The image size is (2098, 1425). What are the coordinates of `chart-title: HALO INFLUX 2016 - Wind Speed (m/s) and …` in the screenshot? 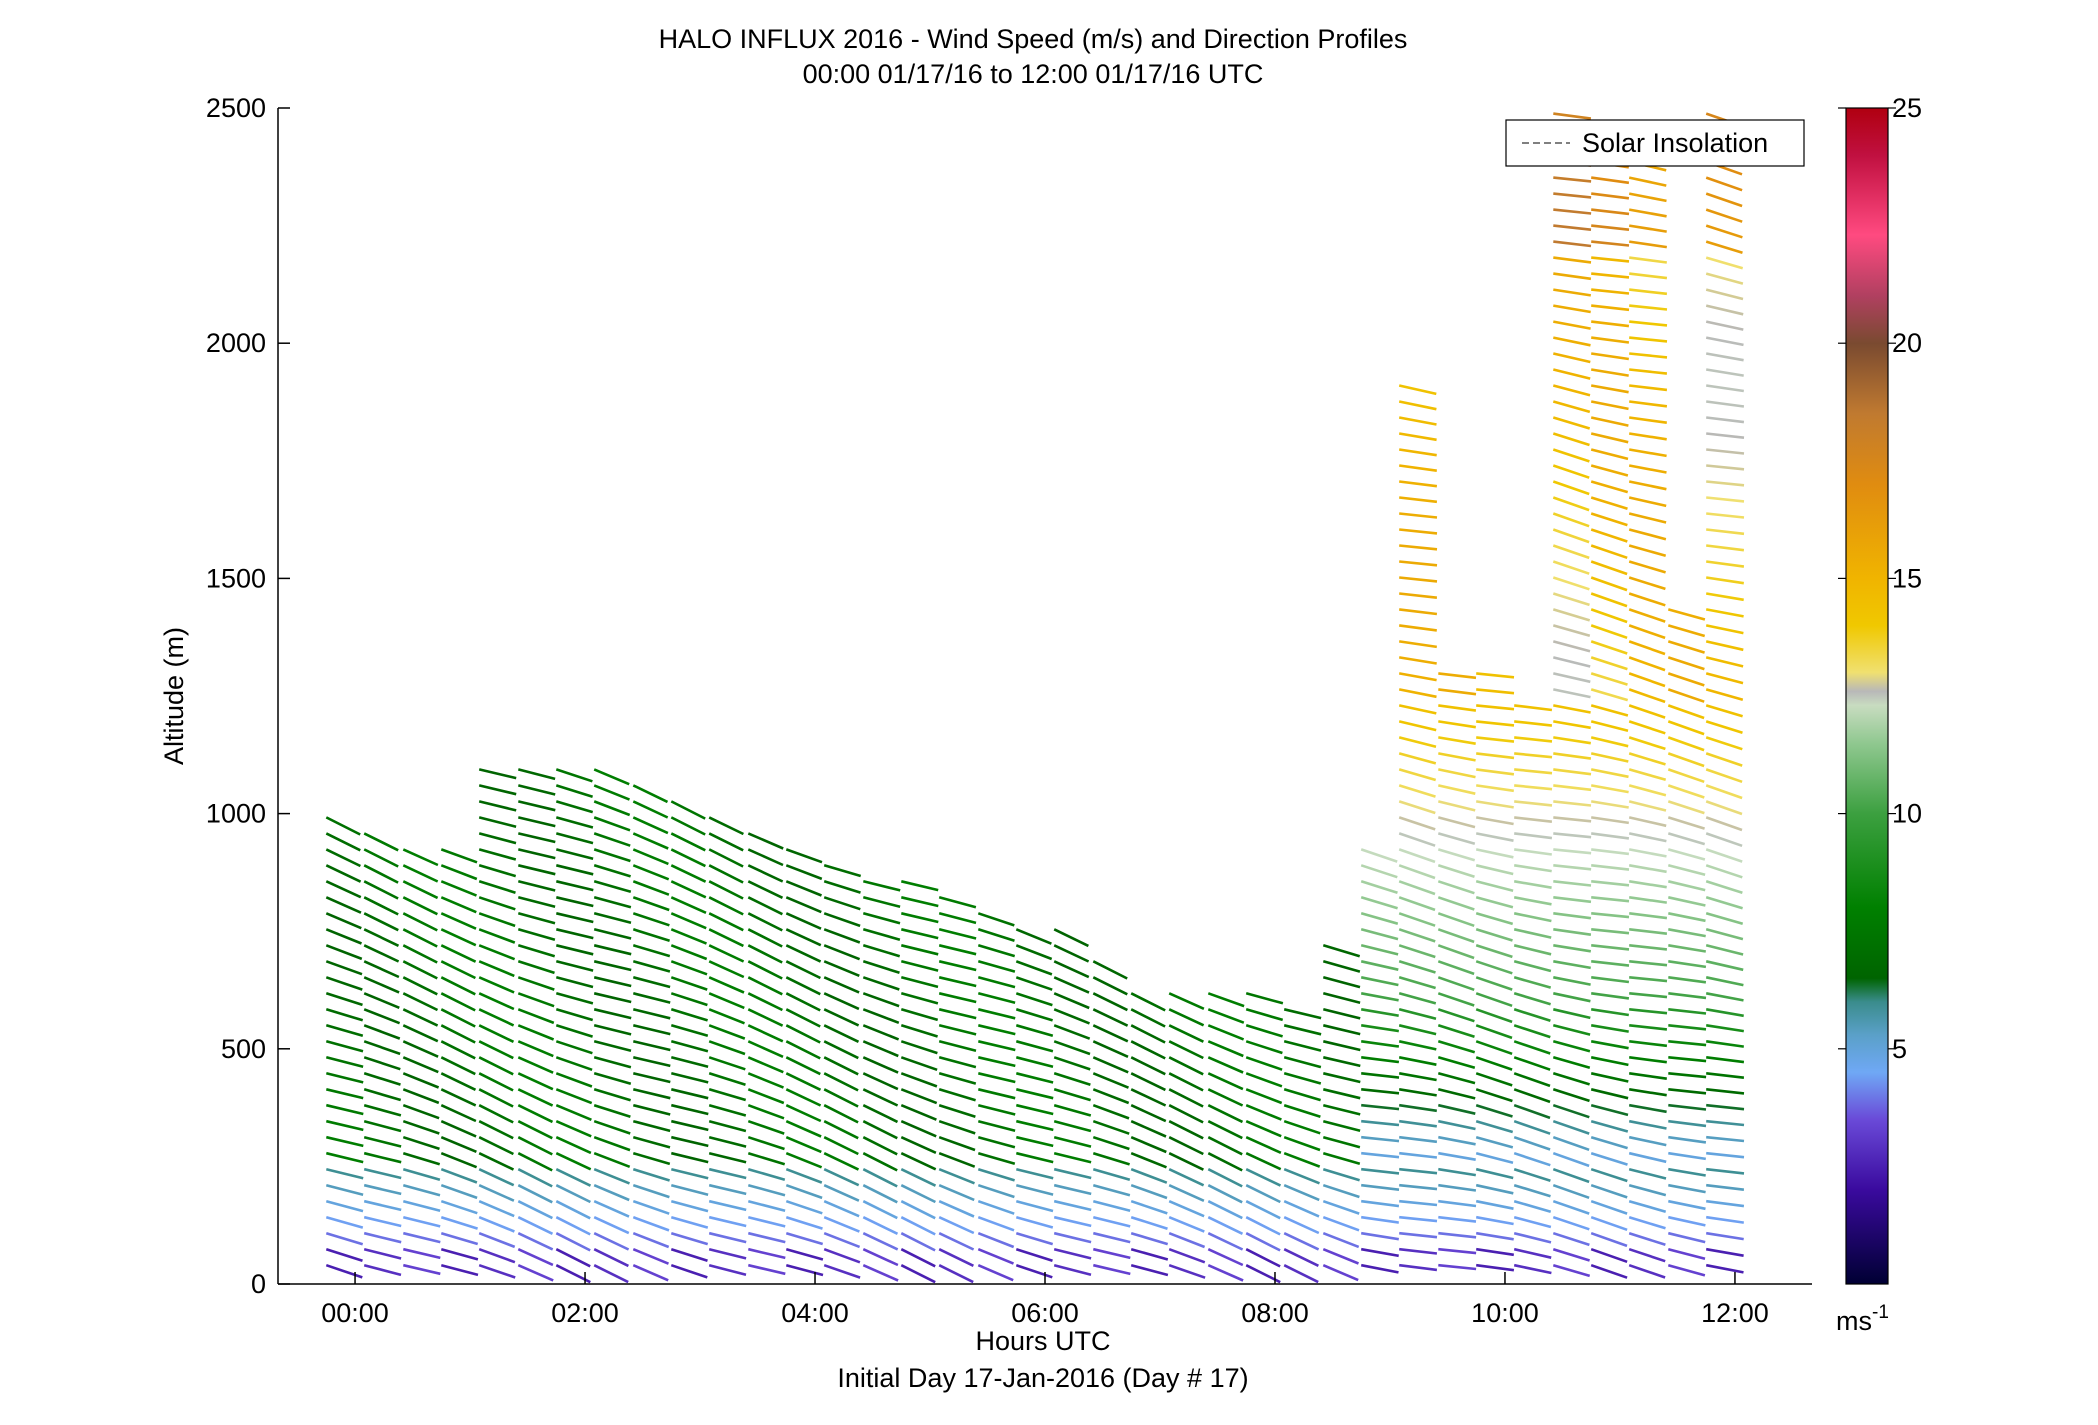 It's located at (1033, 39).